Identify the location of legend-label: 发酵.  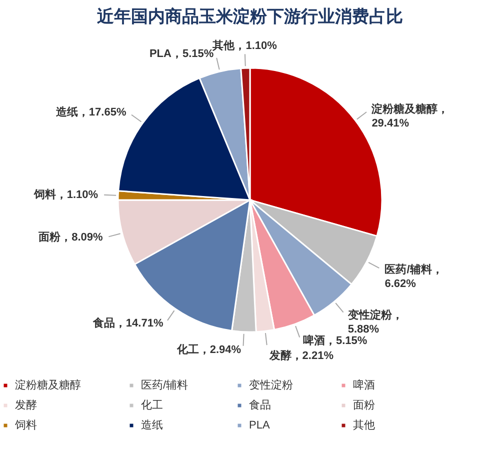
(26, 406).